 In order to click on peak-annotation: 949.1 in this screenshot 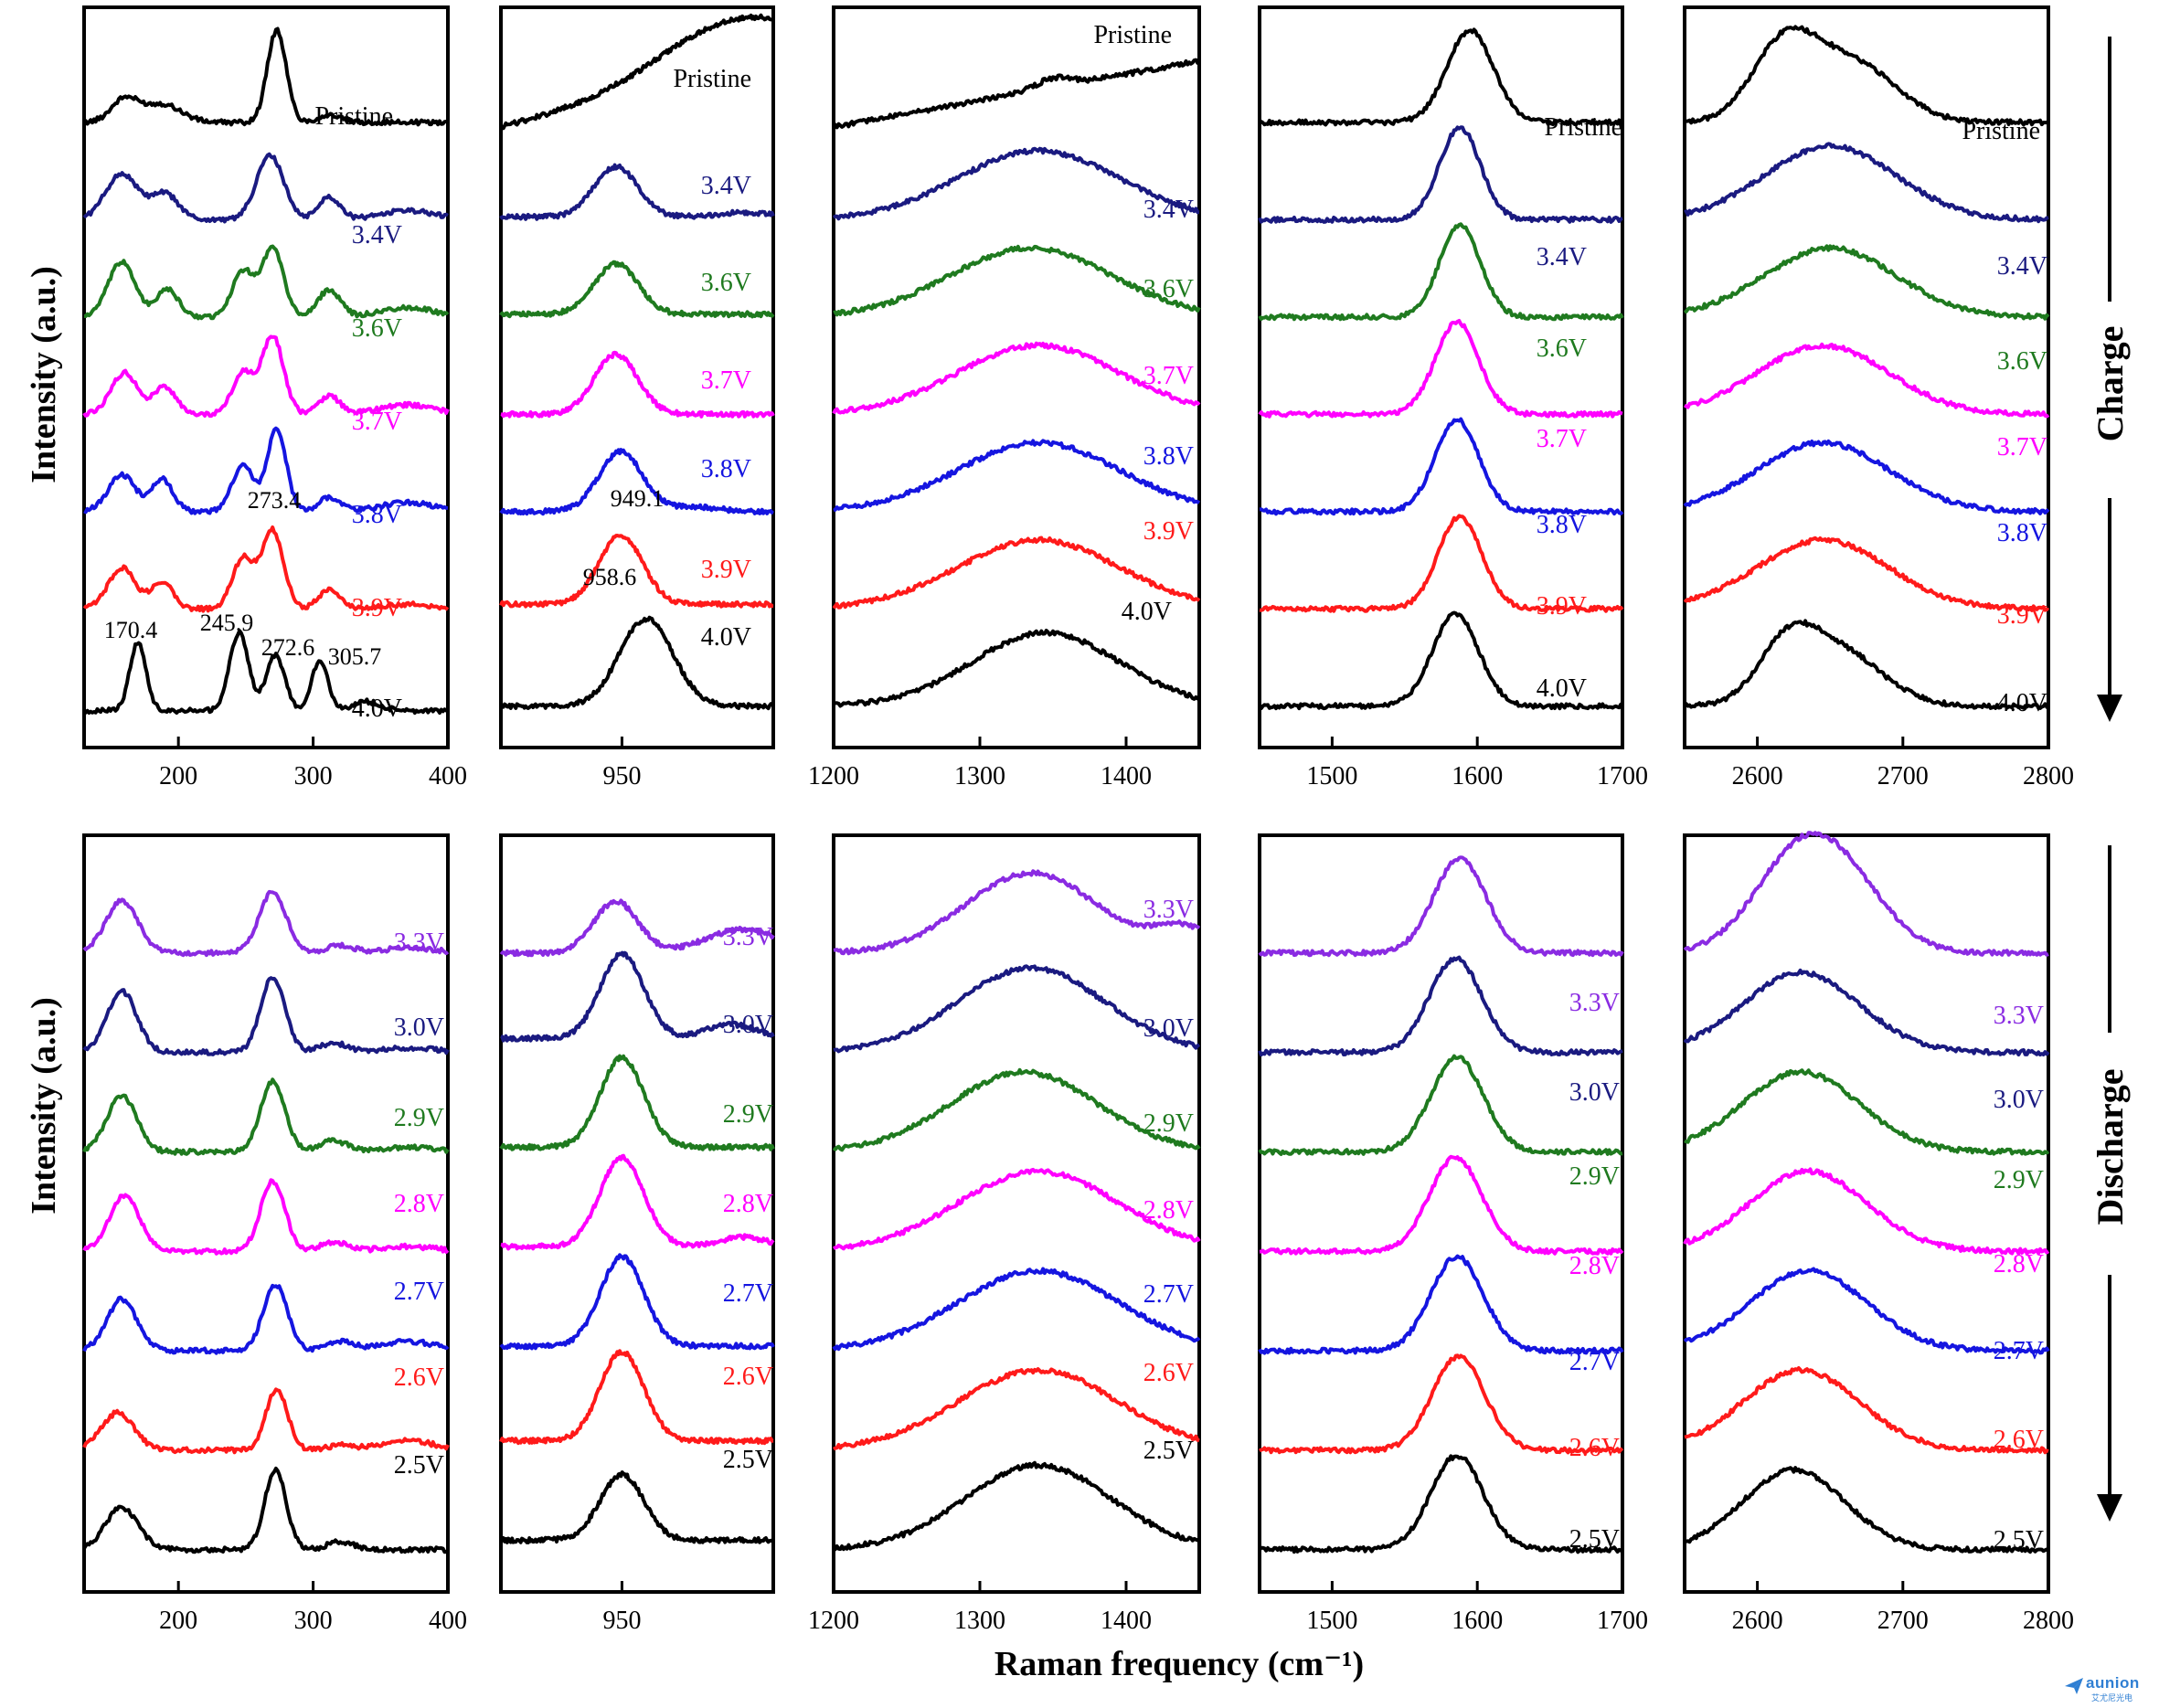, I will do `click(638, 498)`.